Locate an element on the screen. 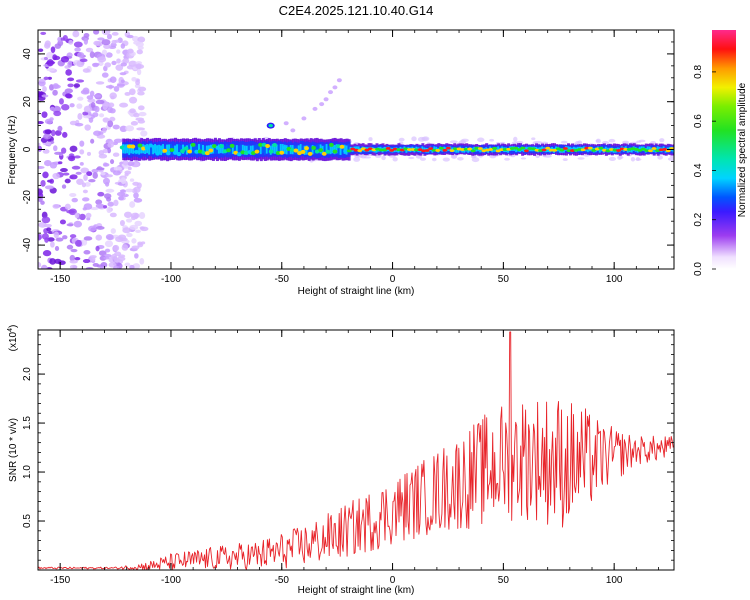  x-tick-label: 0 is located at coordinates (393, 580).